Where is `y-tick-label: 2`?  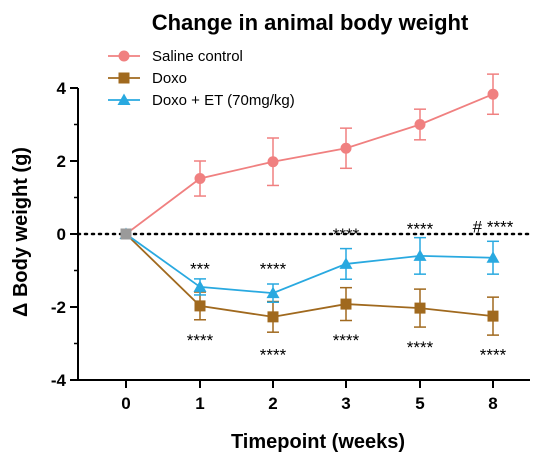
y-tick-label: 2 is located at coordinates (61, 161).